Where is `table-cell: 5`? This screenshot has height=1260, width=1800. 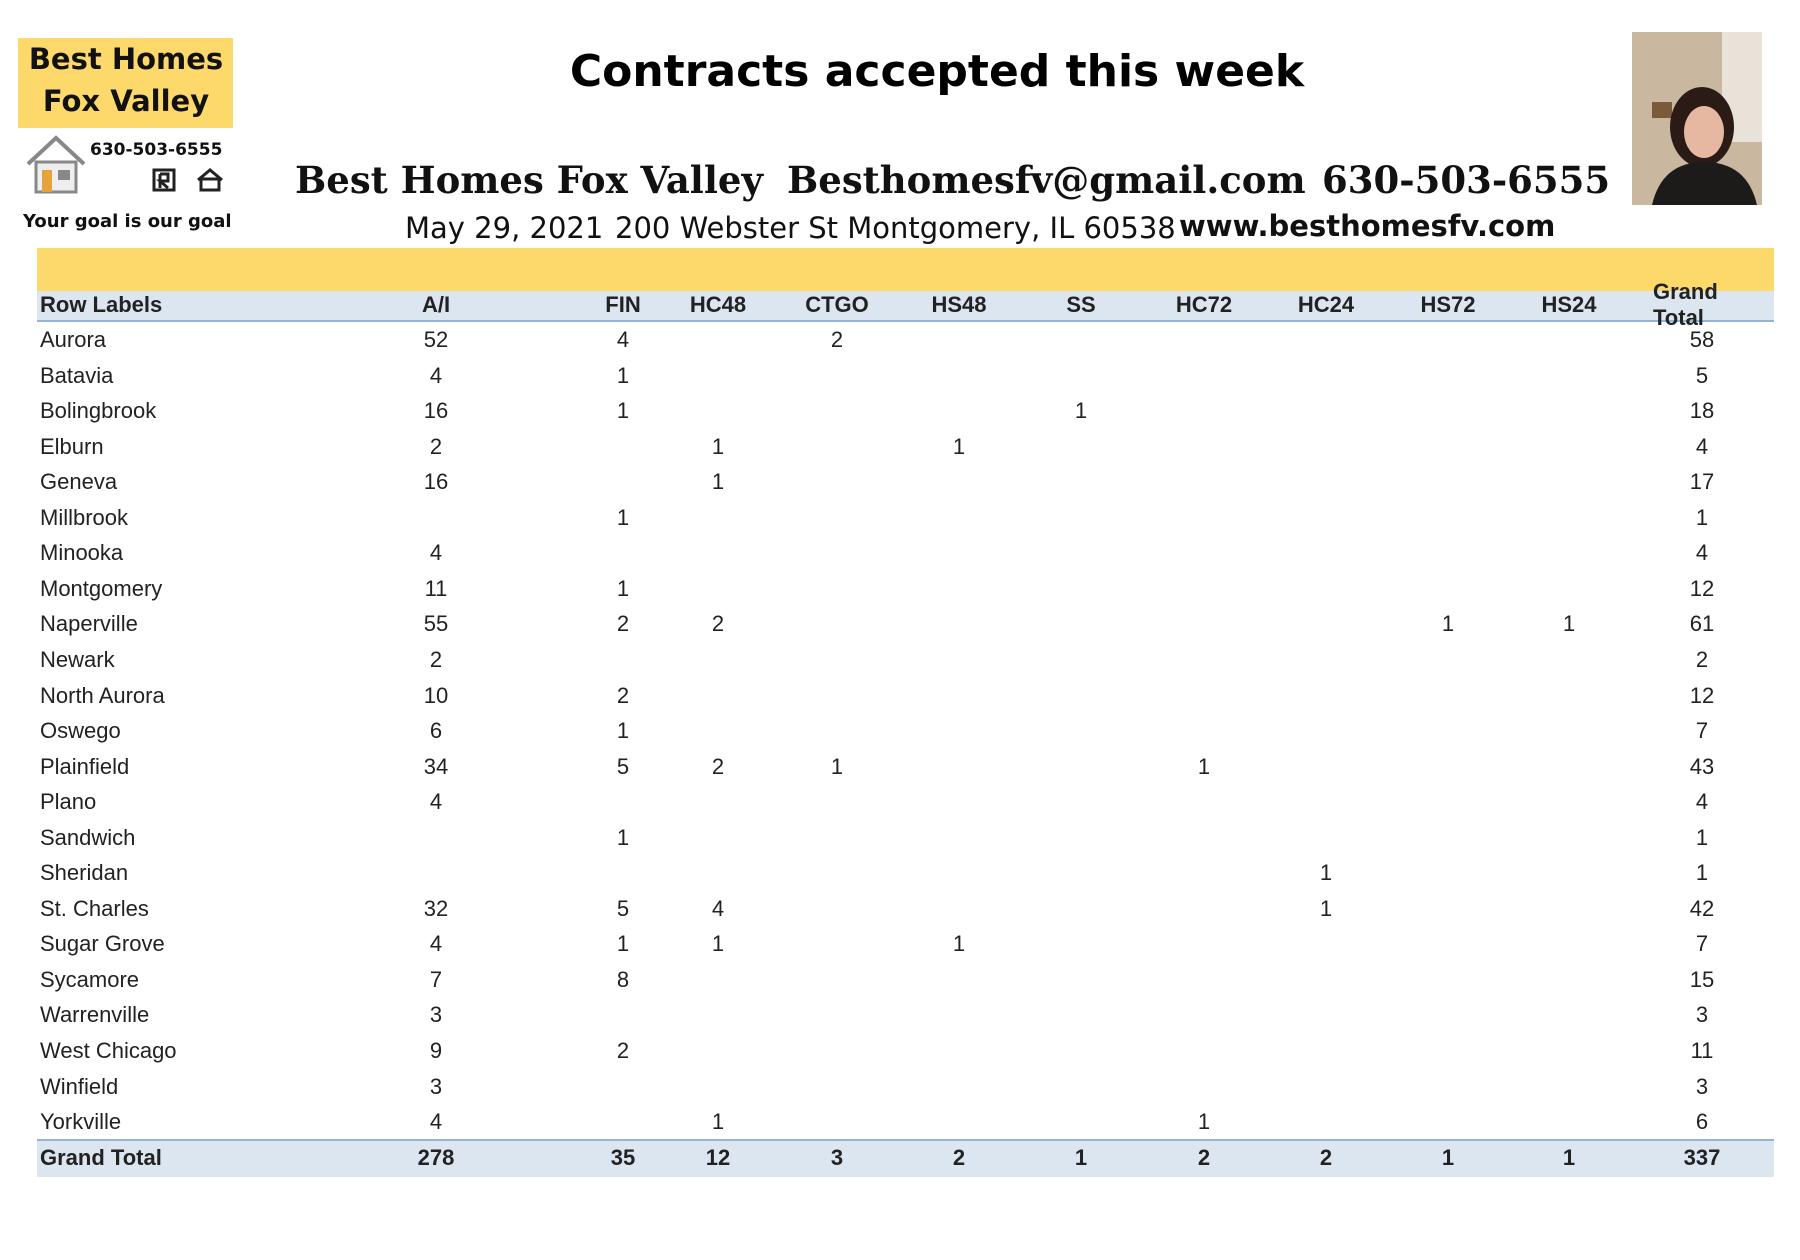 table-cell: 5 is located at coordinates (623, 766).